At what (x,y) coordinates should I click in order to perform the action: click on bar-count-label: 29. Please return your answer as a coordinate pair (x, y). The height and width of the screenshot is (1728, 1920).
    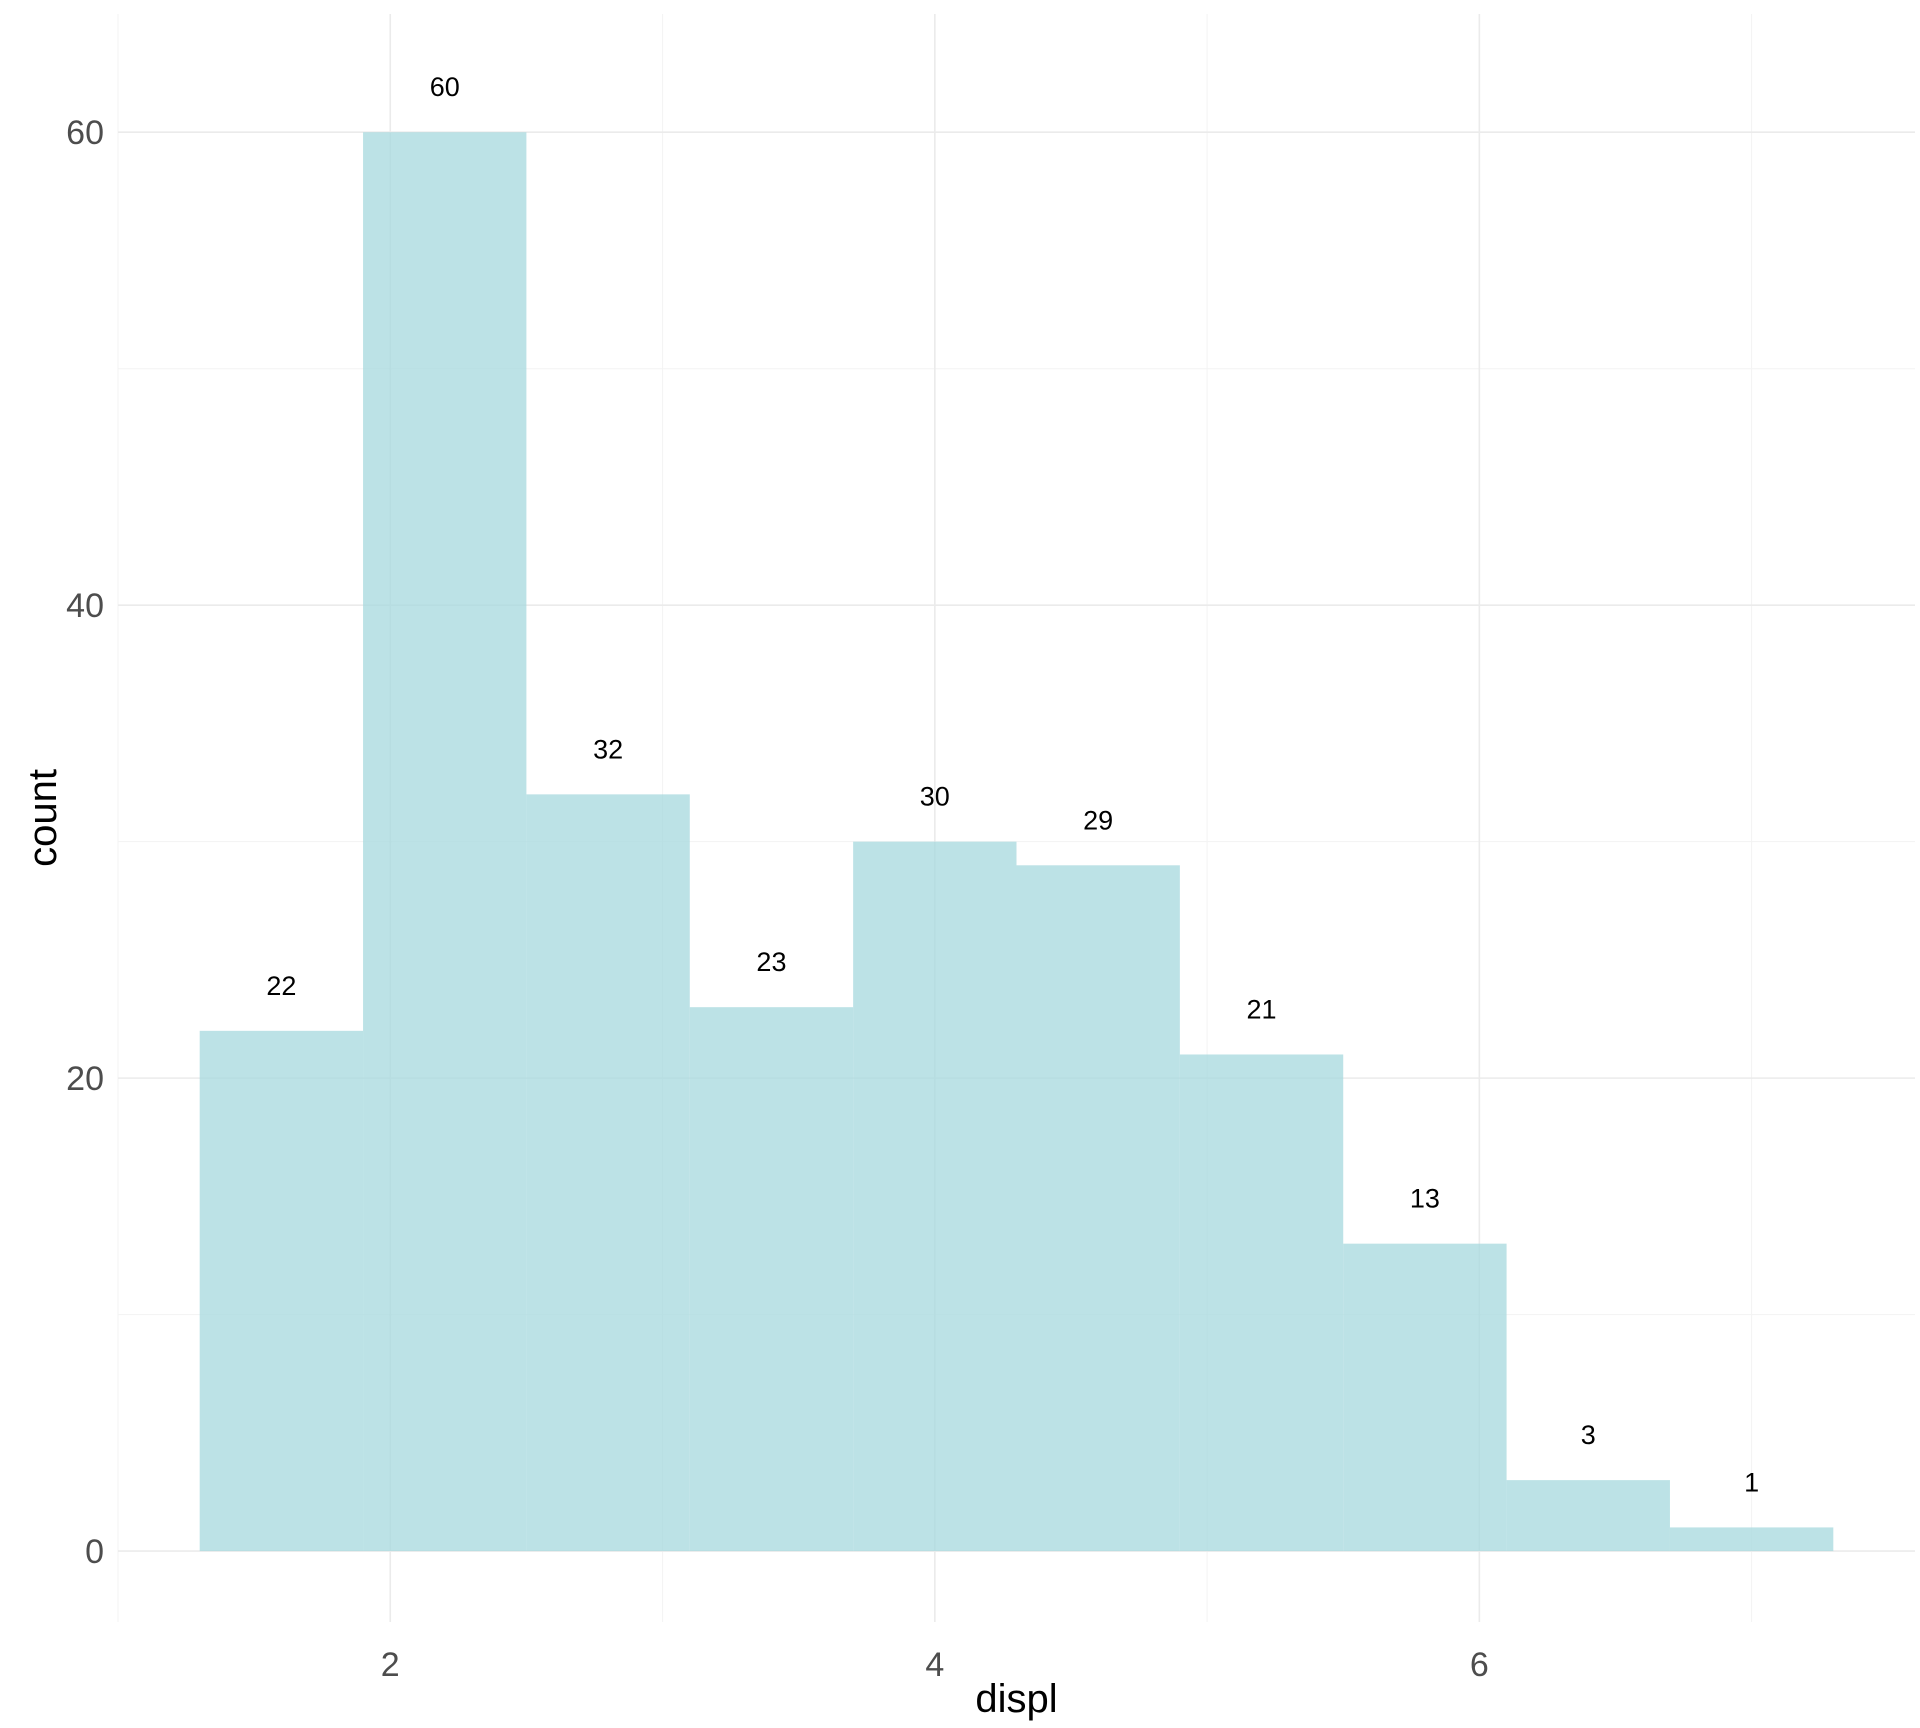
    Looking at the image, I should click on (1098, 820).